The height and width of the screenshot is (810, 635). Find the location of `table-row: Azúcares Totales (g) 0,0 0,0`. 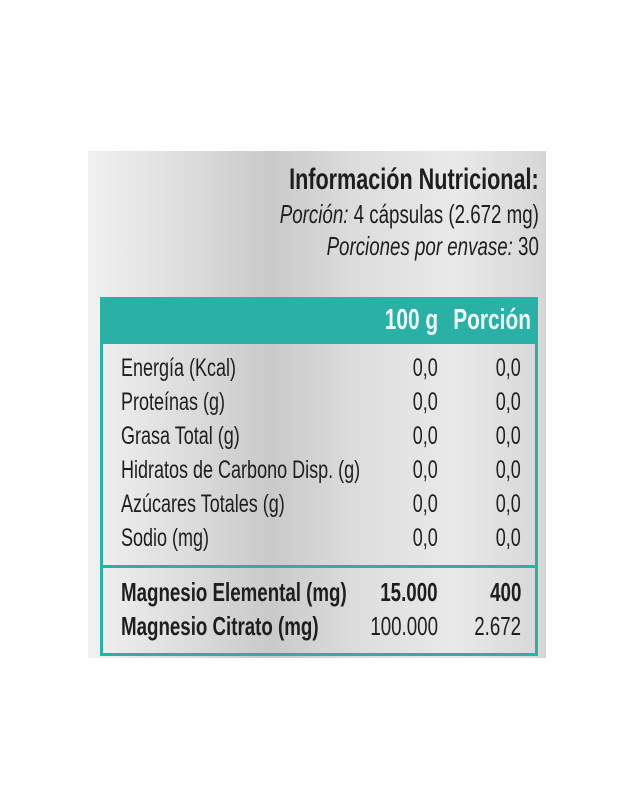

table-row: Azúcares Totales (g) 0,0 0,0 is located at coordinates (319, 507).